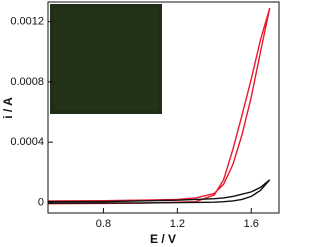 Image resolution: width=320 pixels, height=247 pixels. What do you see at coordinates (106, 59) in the screenshot?
I see `inset-photo-texture` at bounding box center [106, 59].